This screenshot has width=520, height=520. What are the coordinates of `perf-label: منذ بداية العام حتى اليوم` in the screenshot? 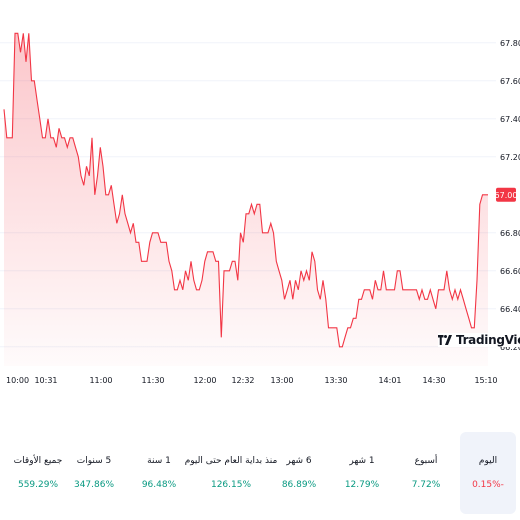 It's located at (231, 461).